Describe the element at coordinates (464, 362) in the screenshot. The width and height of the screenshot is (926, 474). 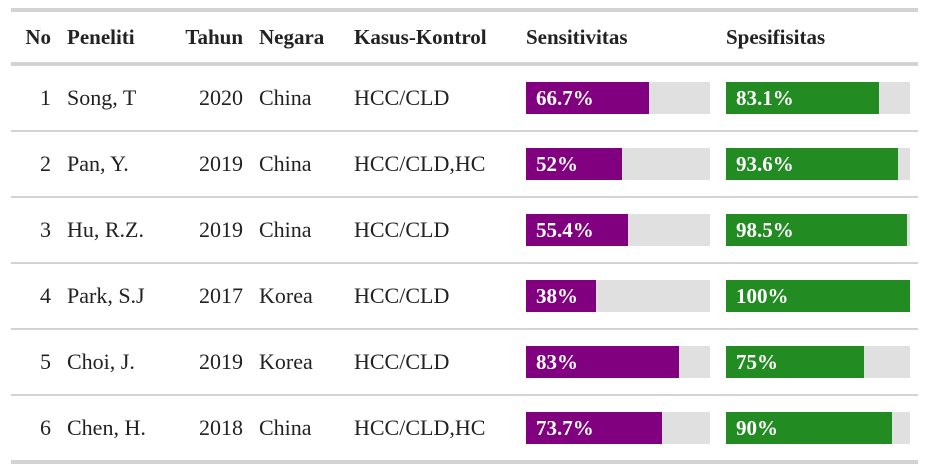
I see `table-row: 5 Choi, J. 2019 Korea HCC/CLD 83% 75%` at that location.